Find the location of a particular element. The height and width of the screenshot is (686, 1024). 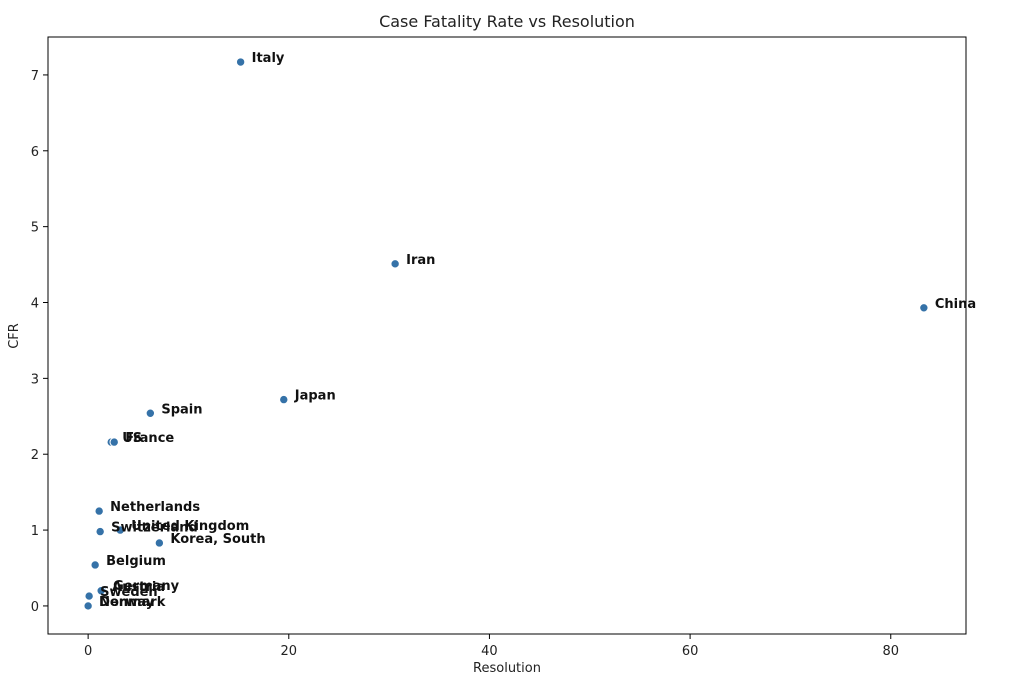

data-point-label: Switzerland is located at coordinates (154, 528).